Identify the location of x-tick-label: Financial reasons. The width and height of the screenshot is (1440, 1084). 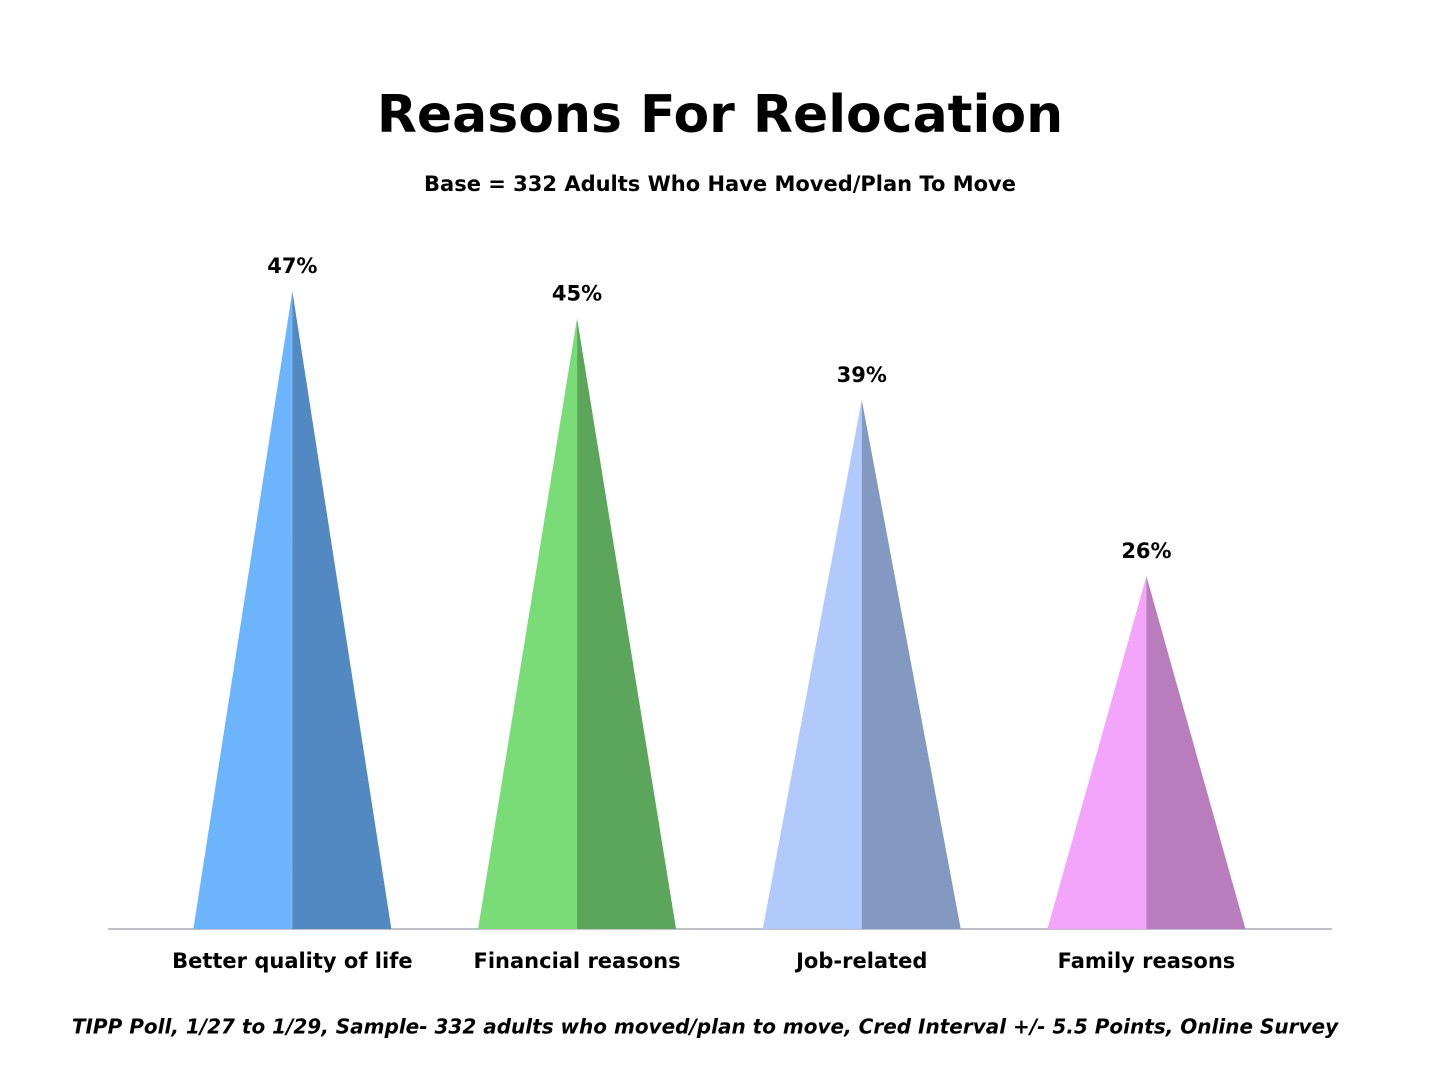
(577, 961).